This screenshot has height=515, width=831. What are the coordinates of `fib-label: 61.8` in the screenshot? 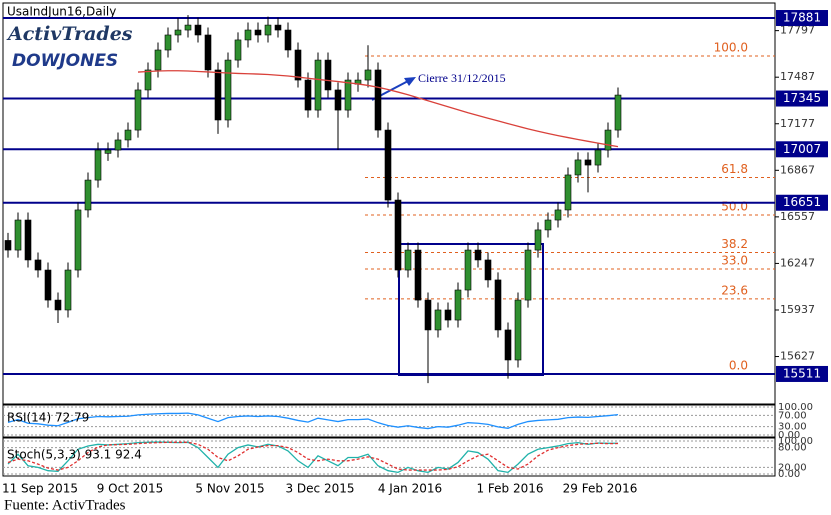 It's located at (734, 169).